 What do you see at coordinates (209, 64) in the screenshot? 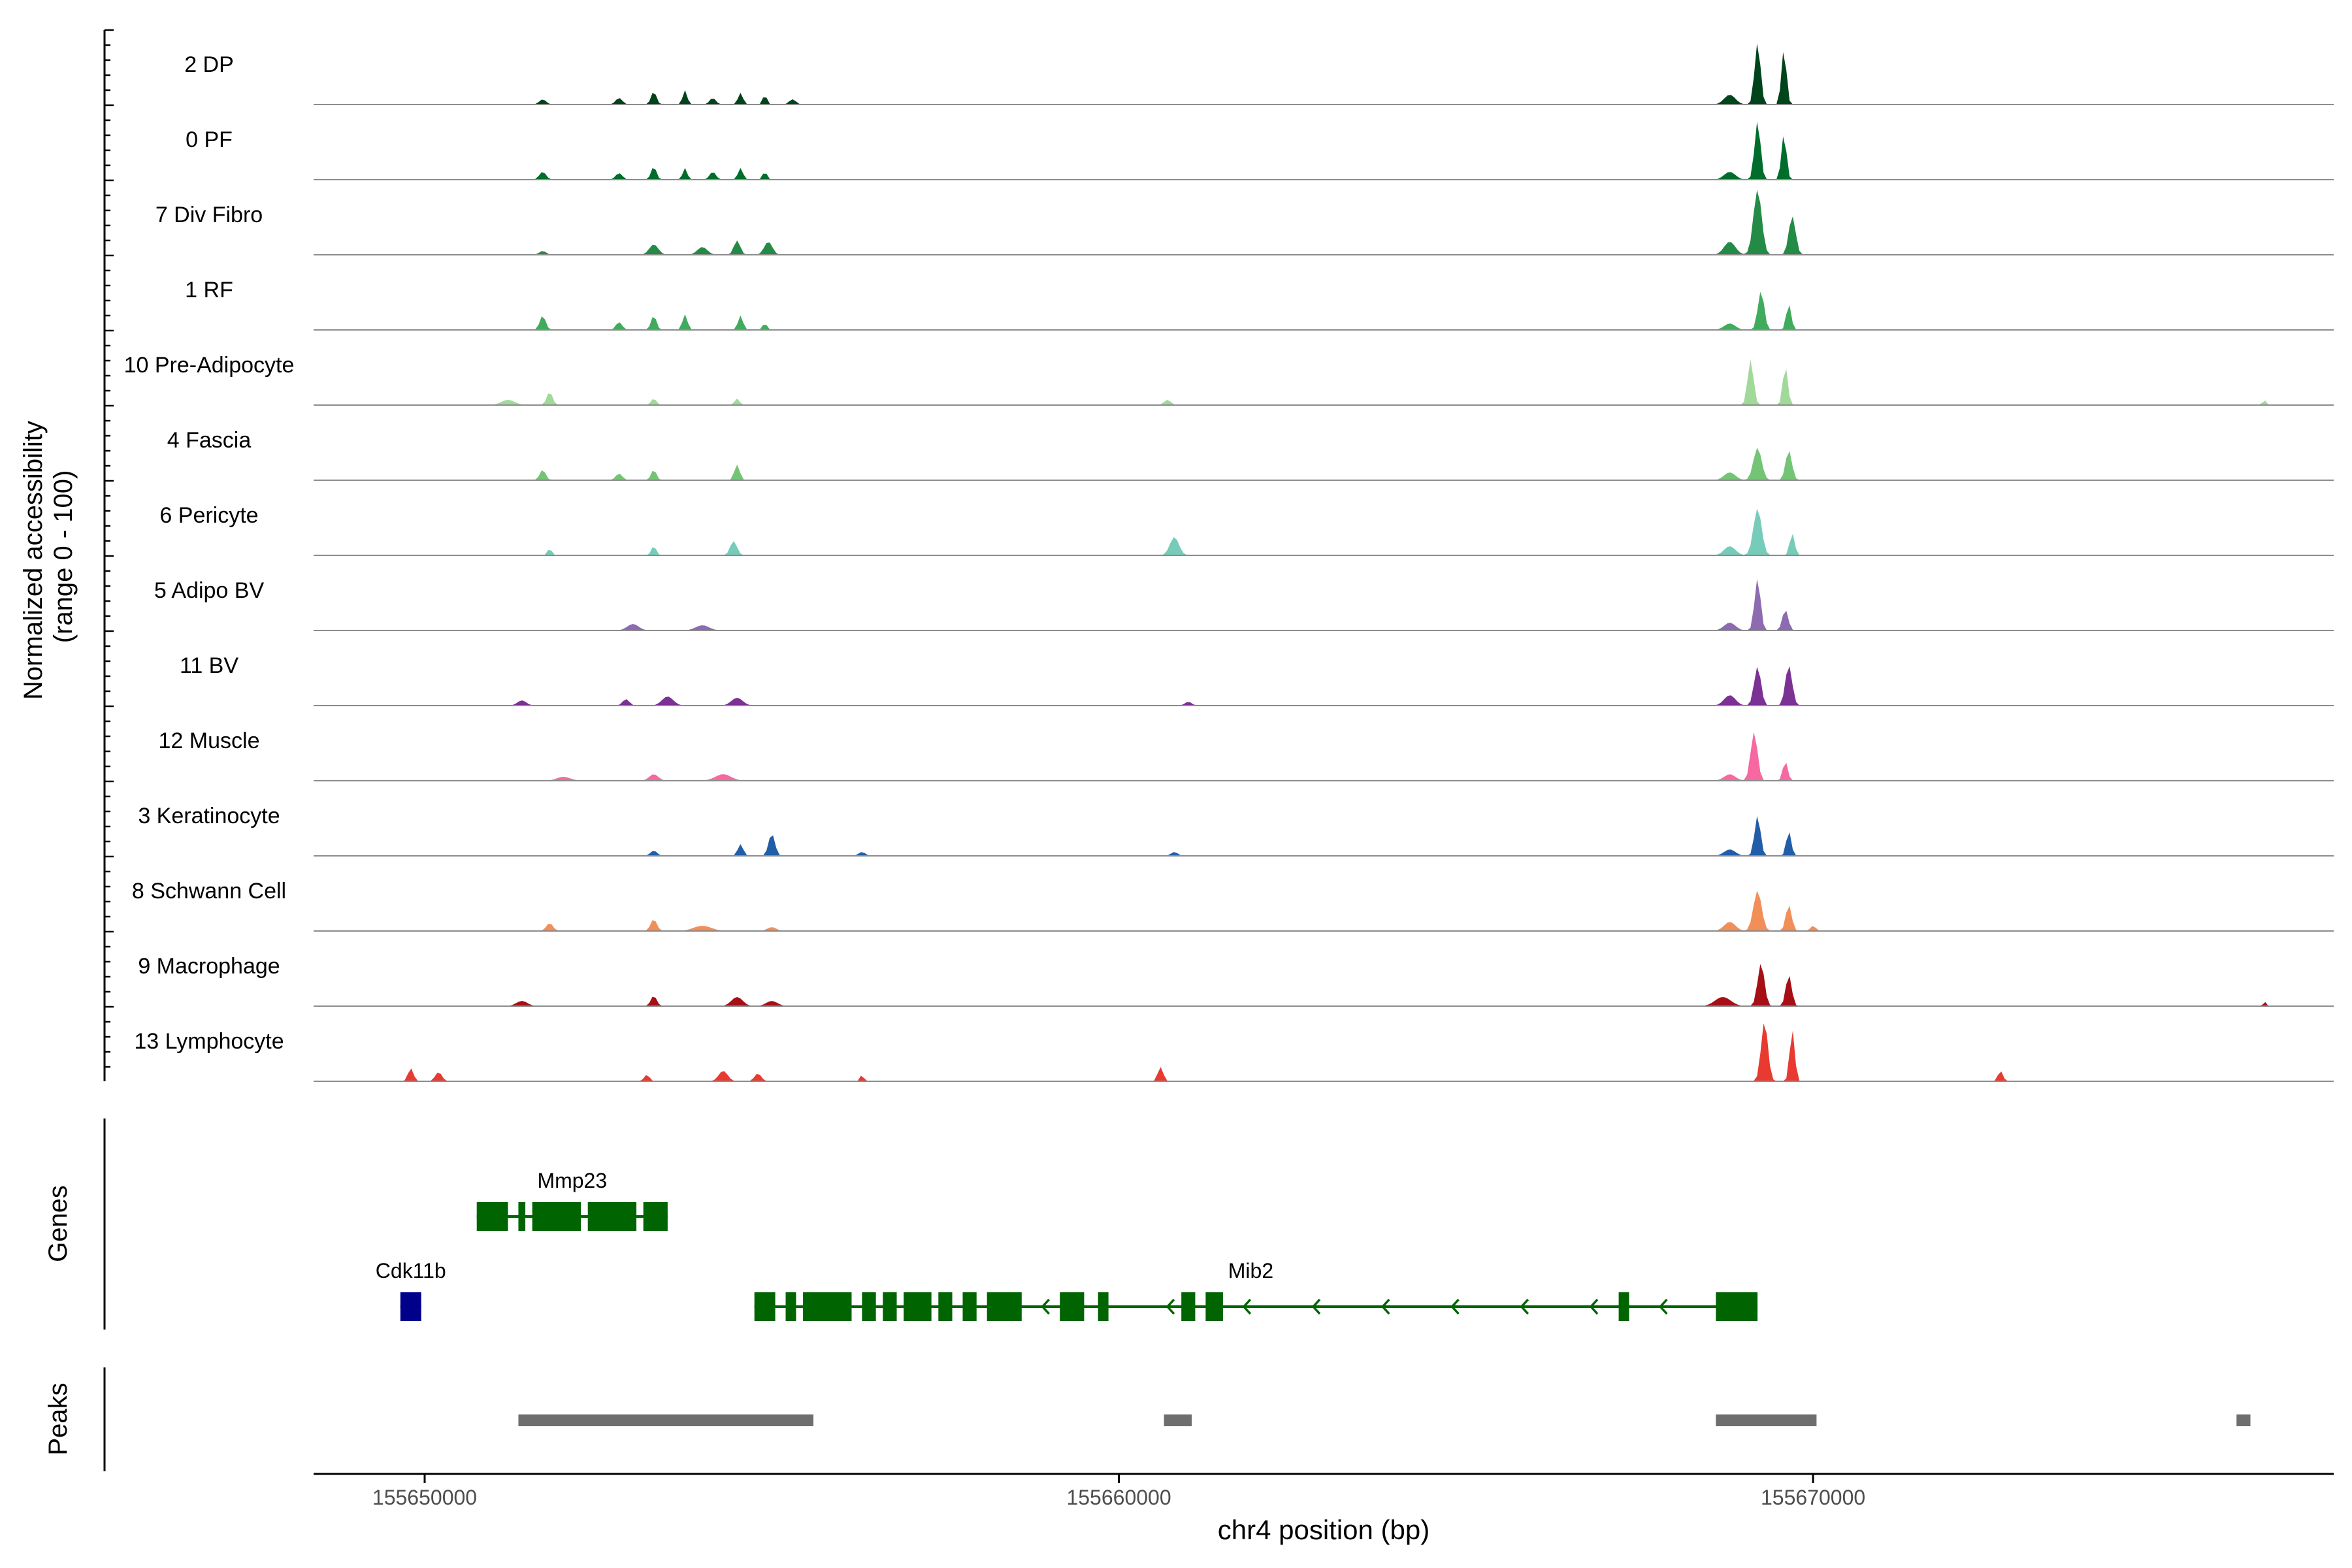
I see `track-label: 2 DP` at bounding box center [209, 64].